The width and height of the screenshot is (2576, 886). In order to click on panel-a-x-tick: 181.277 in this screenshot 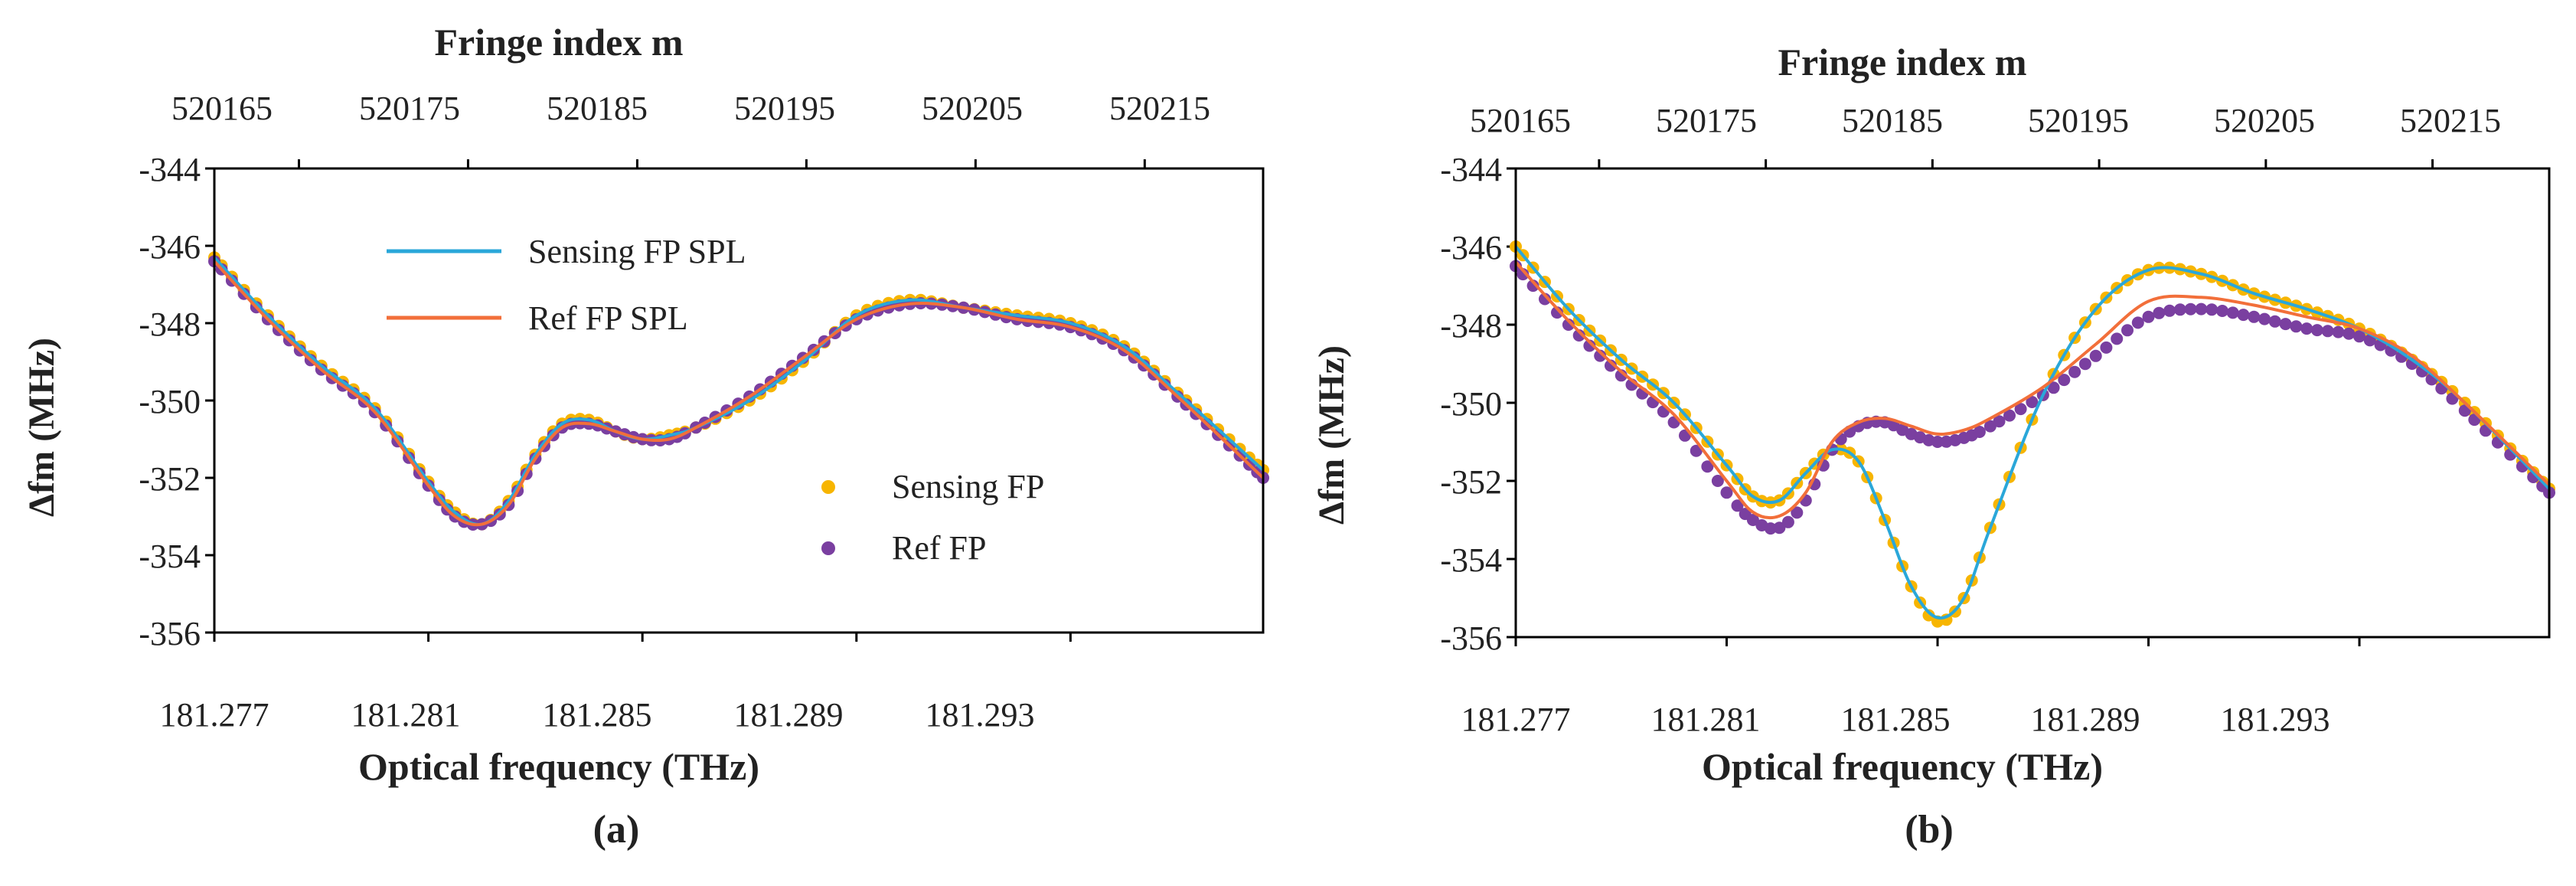, I will do `click(214, 715)`.